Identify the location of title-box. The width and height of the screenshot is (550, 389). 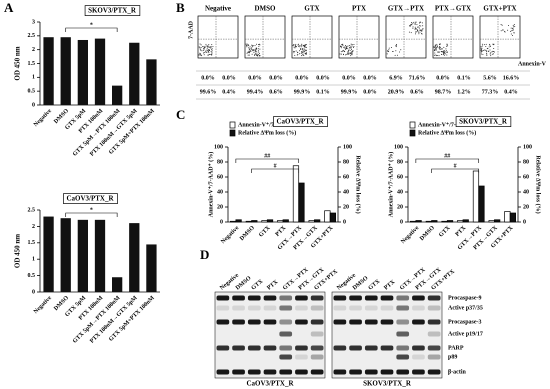
(300, 121).